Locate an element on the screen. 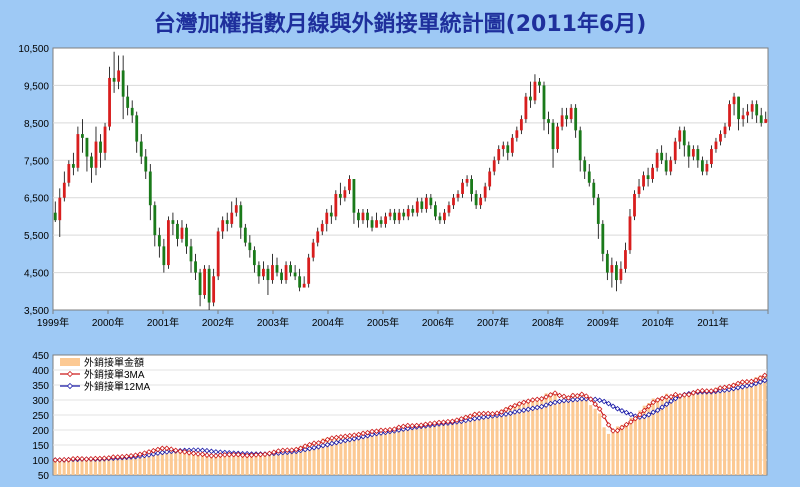  page-title: 台灣加權指數月線與外銷接單統計圖(2011年6月) is located at coordinates (400, 24).